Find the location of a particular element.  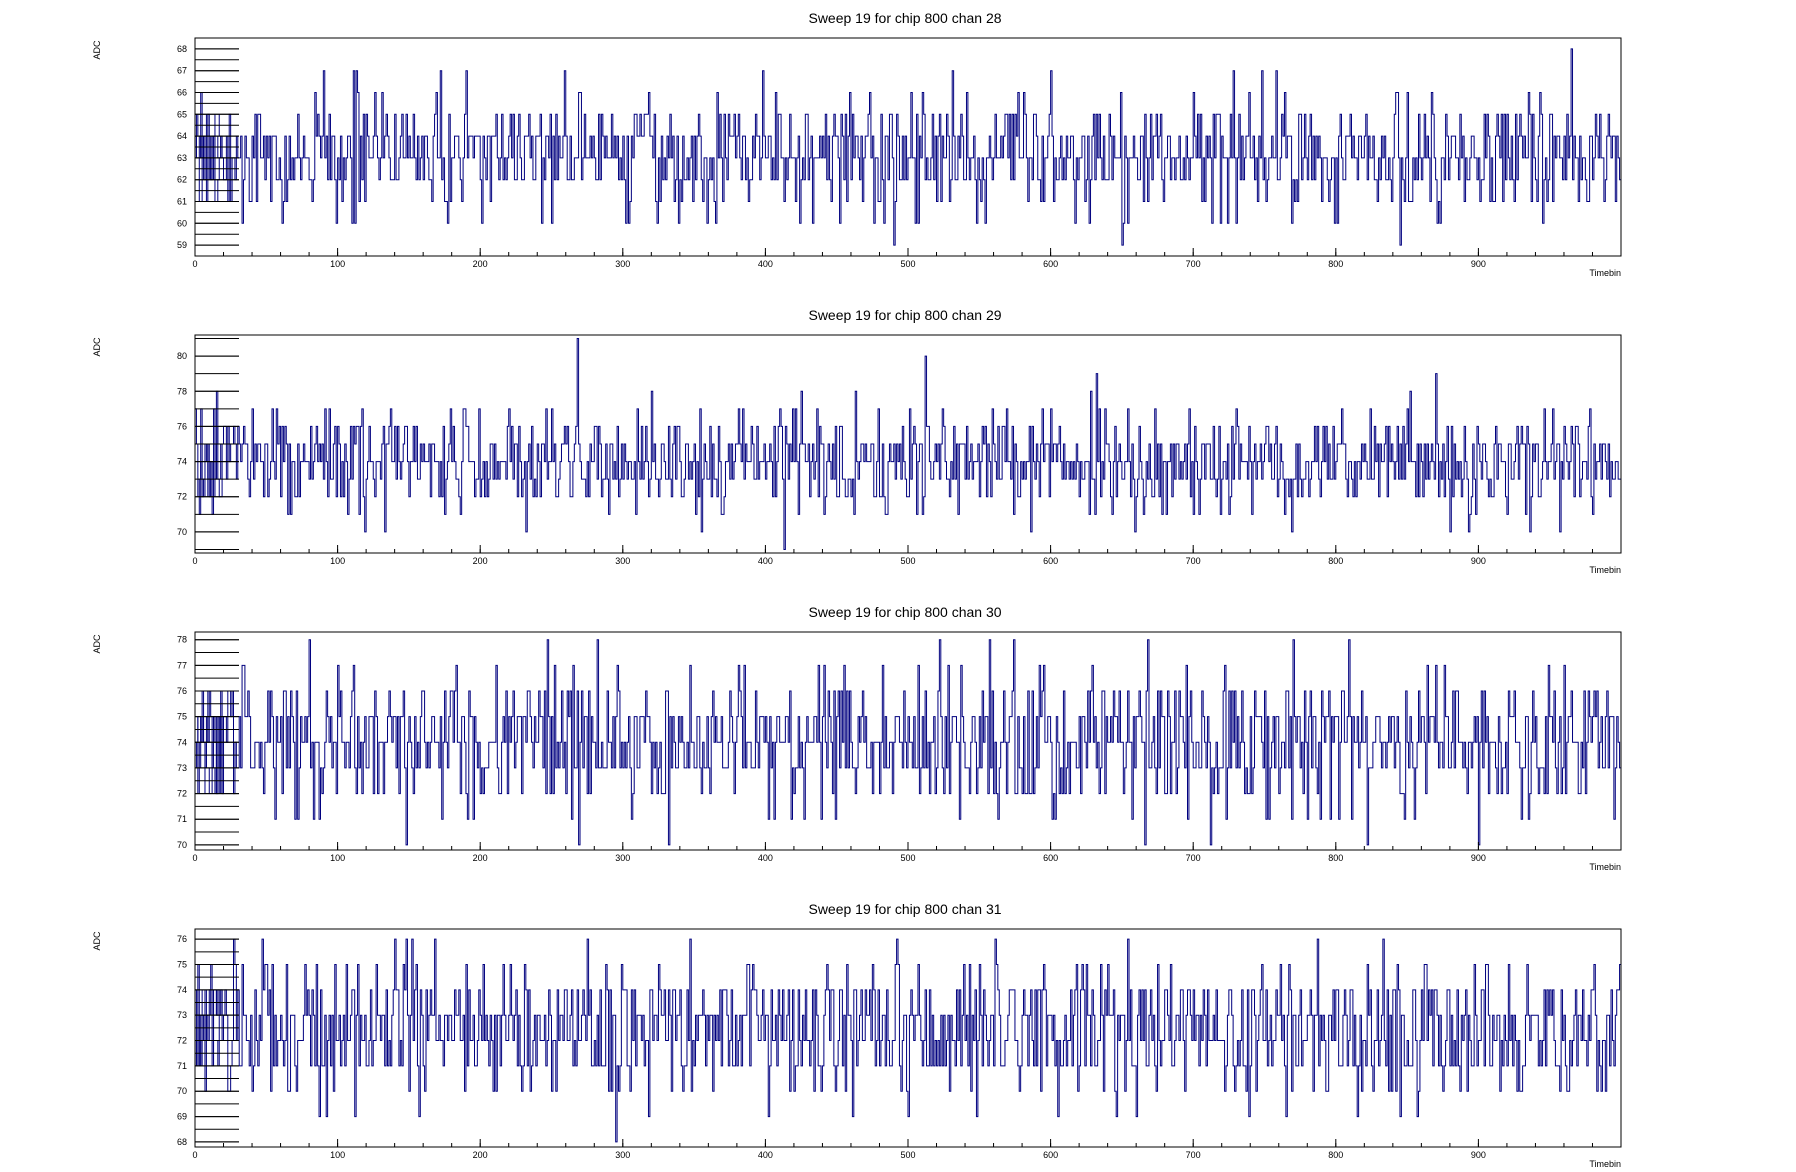

chart-title: Sweep 19 for chip 800 chan 30 is located at coordinates (904, 612).